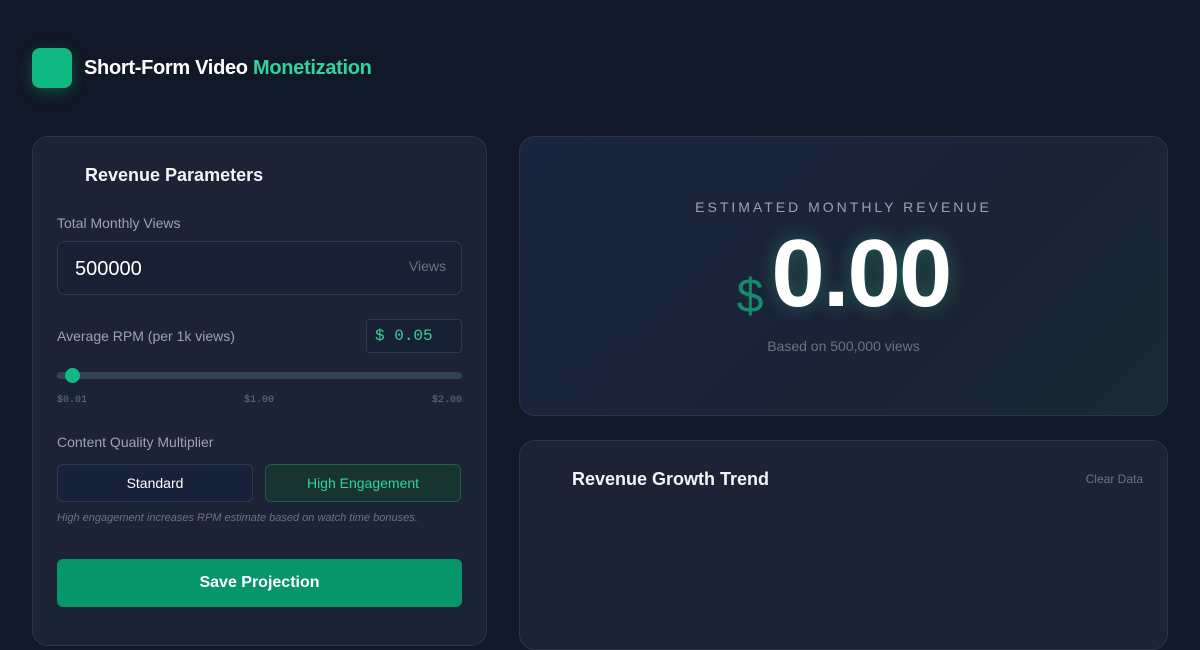 The width and height of the screenshot is (1200, 650). Describe the element at coordinates (843, 207) in the screenshot. I see `revenue-eyebrow: ESTIMATED MONTHLY REVENUE` at that location.